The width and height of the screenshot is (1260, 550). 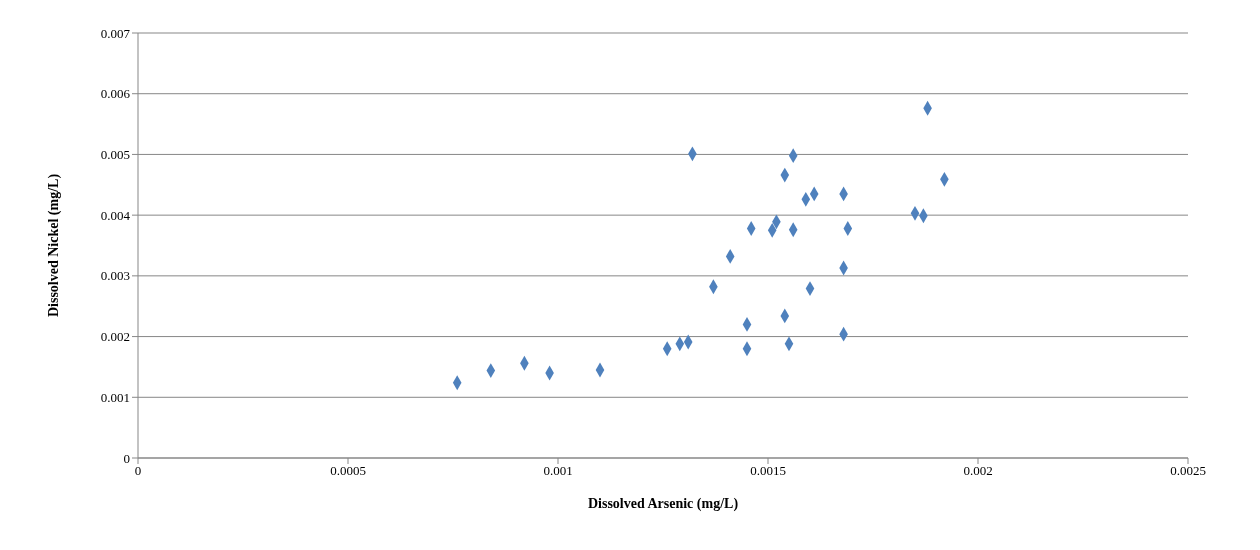 What do you see at coordinates (1188, 471) in the screenshot?
I see `x-tick-label: 0.0025` at bounding box center [1188, 471].